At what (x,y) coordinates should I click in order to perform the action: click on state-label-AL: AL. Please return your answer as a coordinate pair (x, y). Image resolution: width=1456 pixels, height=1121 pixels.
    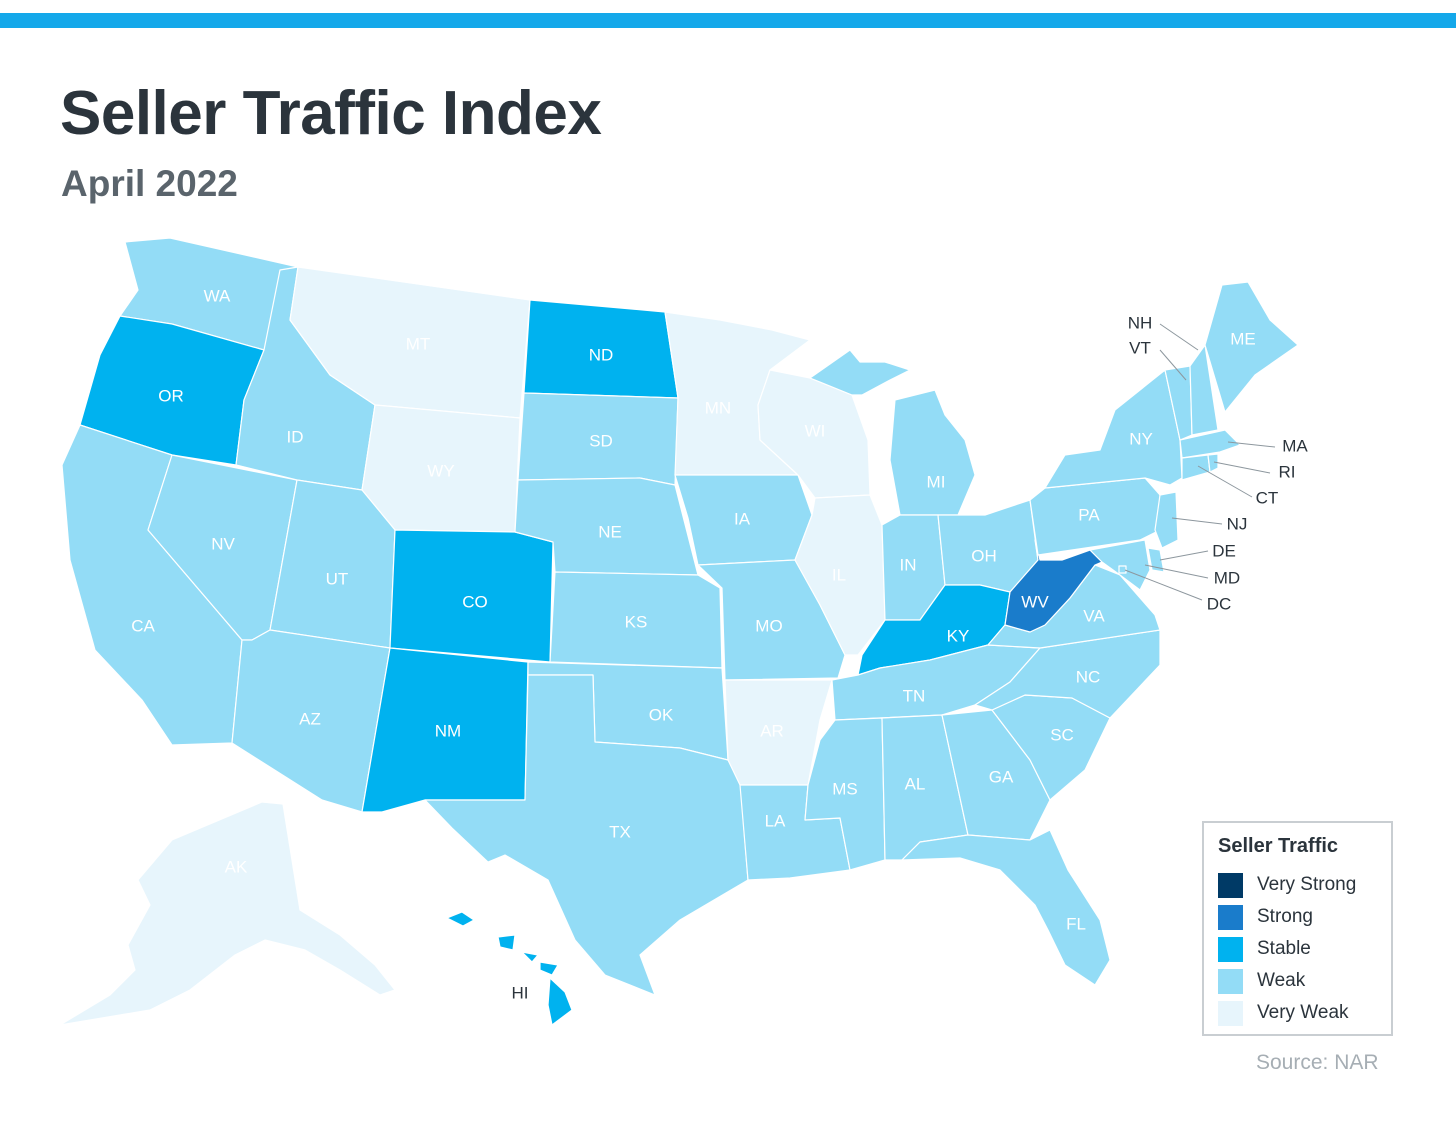
    Looking at the image, I should click on (915, 783).